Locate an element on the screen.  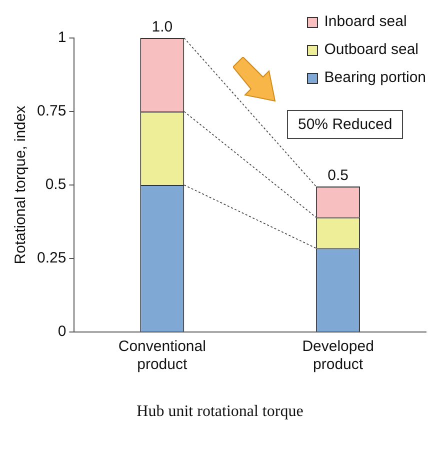
legend-label: Bearing portion is located at coordinates (375, 78).